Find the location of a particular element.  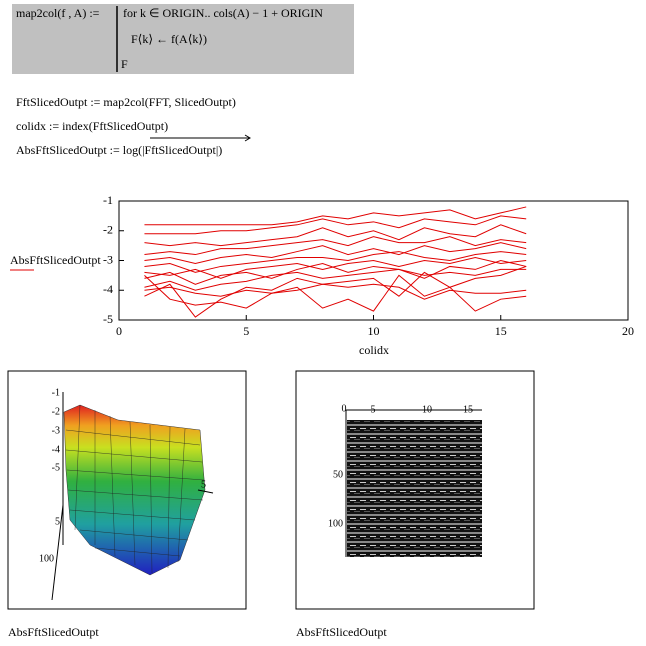

y-tick-label: -1 is located at coordinates (108, 200).